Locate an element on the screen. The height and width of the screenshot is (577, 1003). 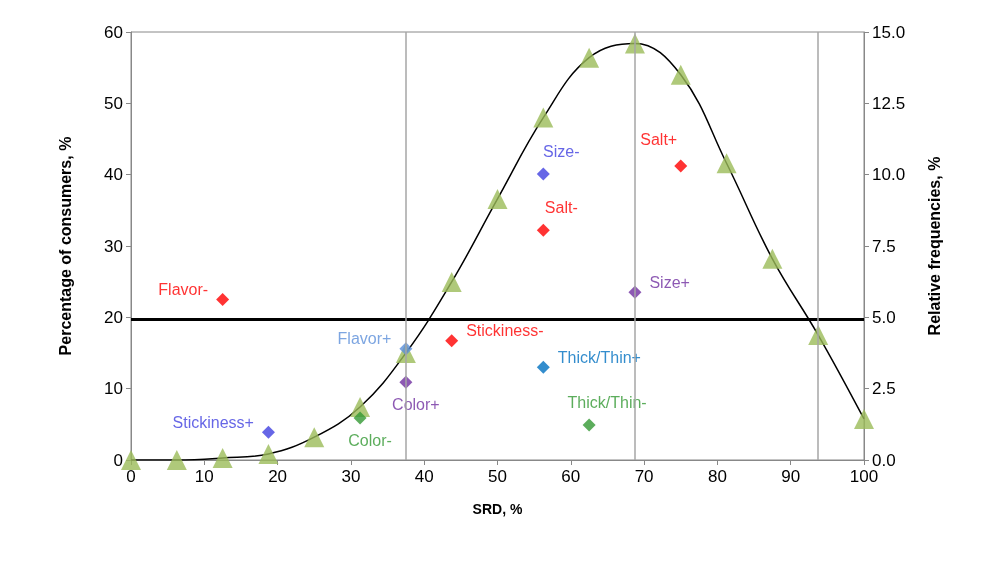
data-label: Size- is located at coordinates (561, 151).